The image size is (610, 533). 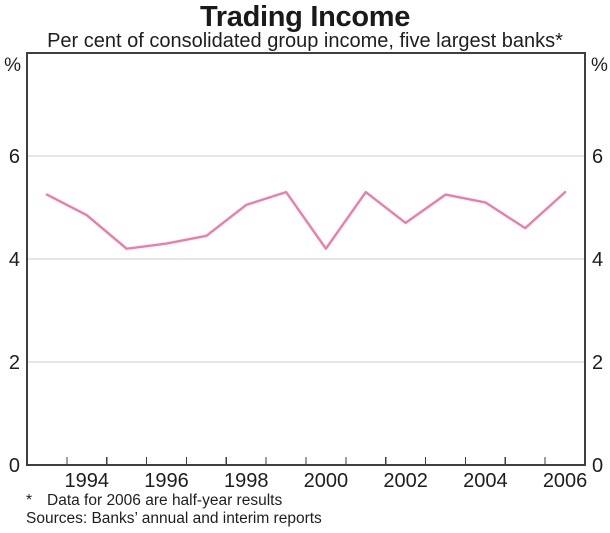 I want to click on x-axis-label-1998: 1998, so click(x=246, y=481).